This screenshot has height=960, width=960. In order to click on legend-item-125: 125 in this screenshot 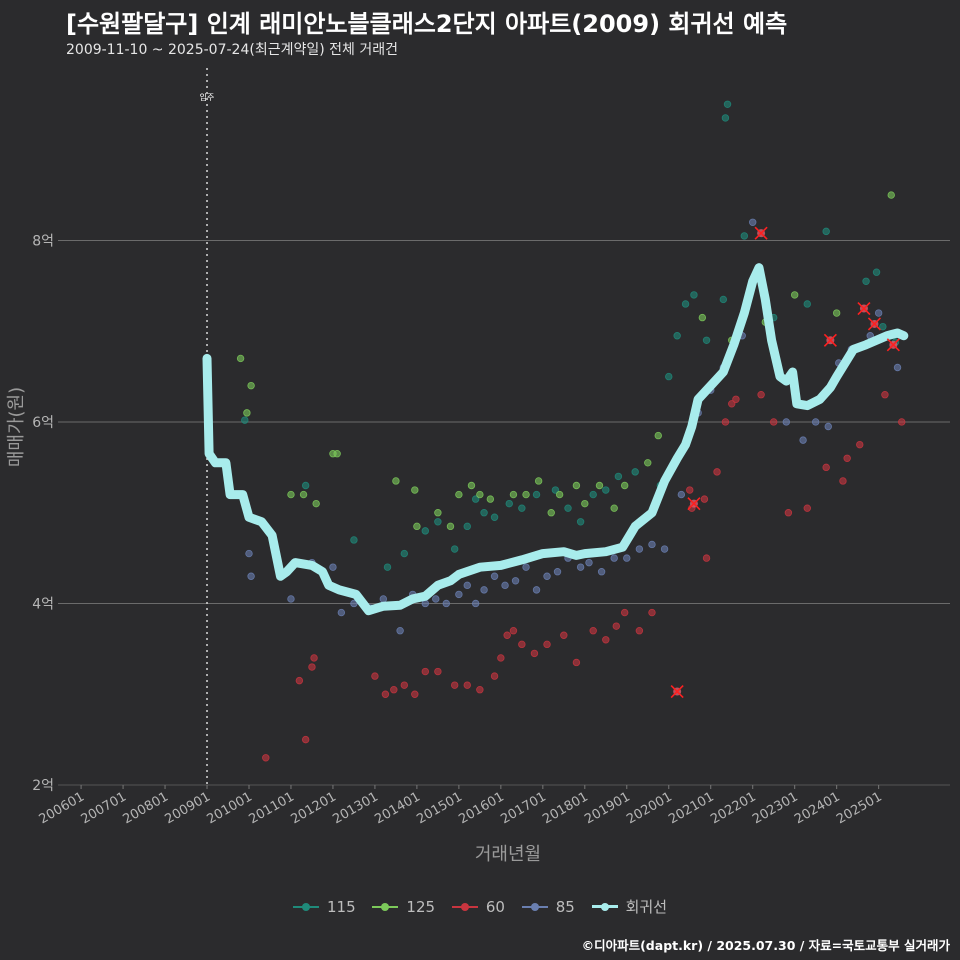, I will do `click(403, 907)`.